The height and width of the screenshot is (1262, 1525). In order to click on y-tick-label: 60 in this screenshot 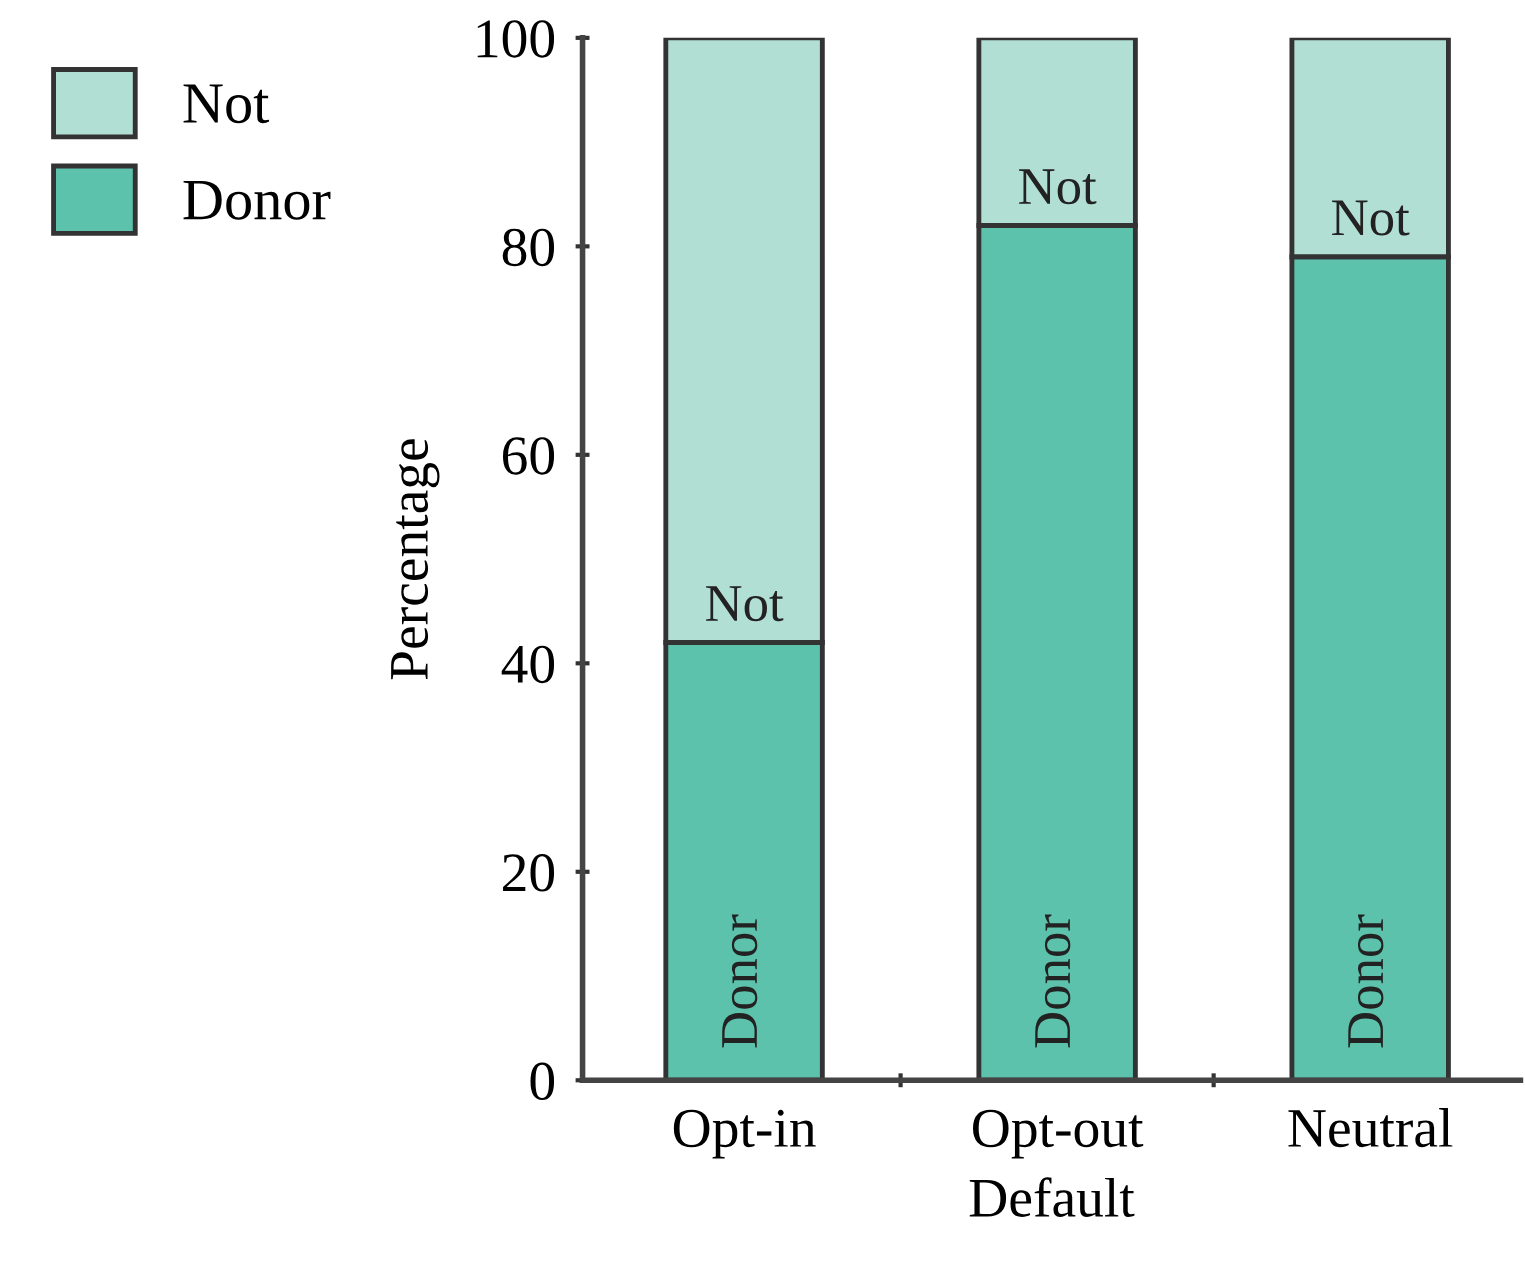, I will do `click(528, 456)`.